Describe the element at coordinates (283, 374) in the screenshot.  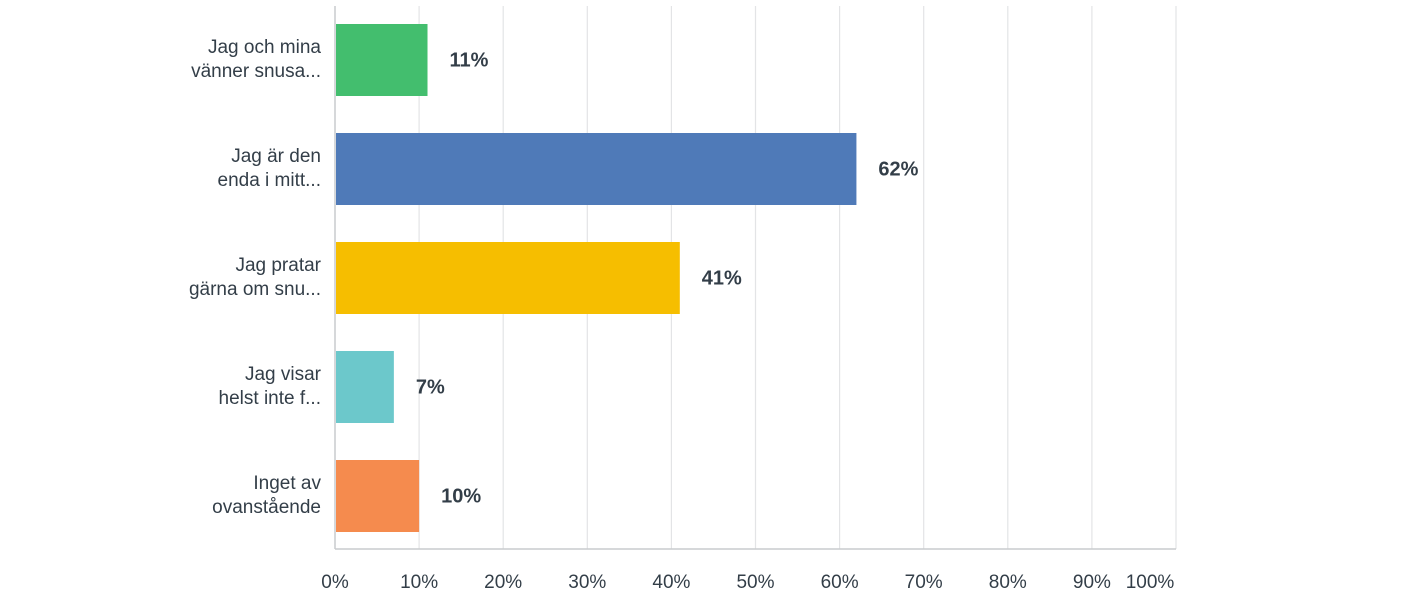
I see `category-label-line: Jag visar` at that location.